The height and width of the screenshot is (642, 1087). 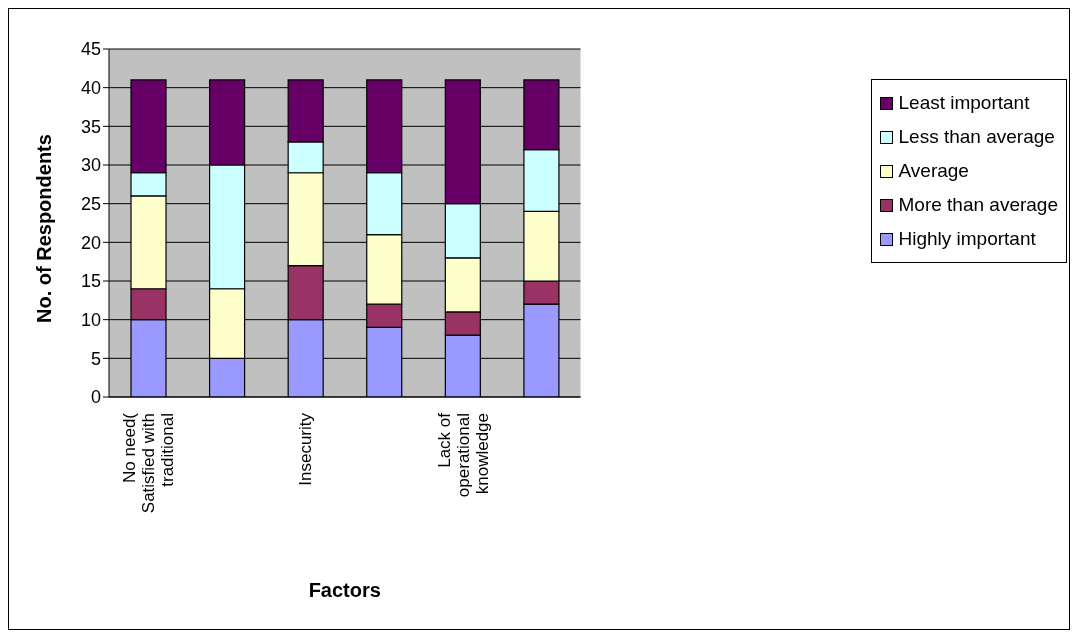 What do you see at coordinates (90, 320) in the screenshot?
I see `y-tick-label: 10` at bounding box center [90, 320].